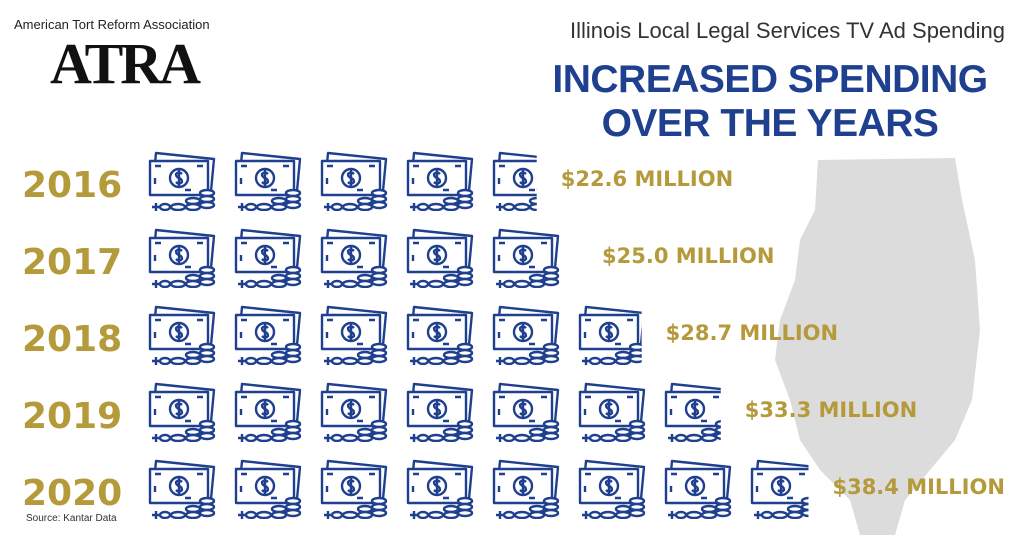  Describe the element at coordinates (72, 339) in the screenshot. I see `year-label: 2018` at that location.